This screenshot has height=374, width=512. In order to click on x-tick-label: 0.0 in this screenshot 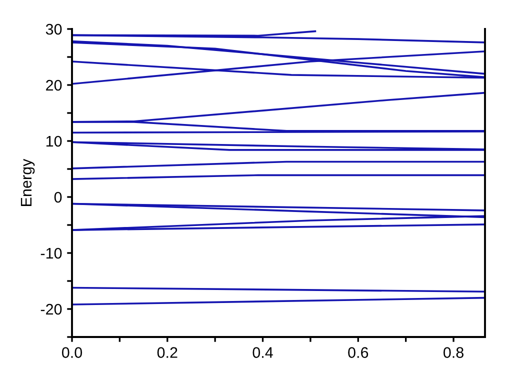, I will do `click(72, 352)`.